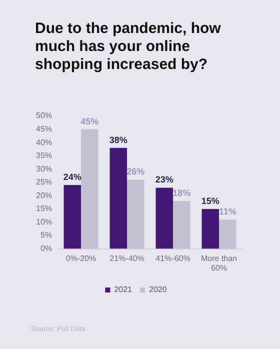  Describe the element at coordinates (44, 155) in the screenshot. I see `y-tick-label: 35%` at that location.